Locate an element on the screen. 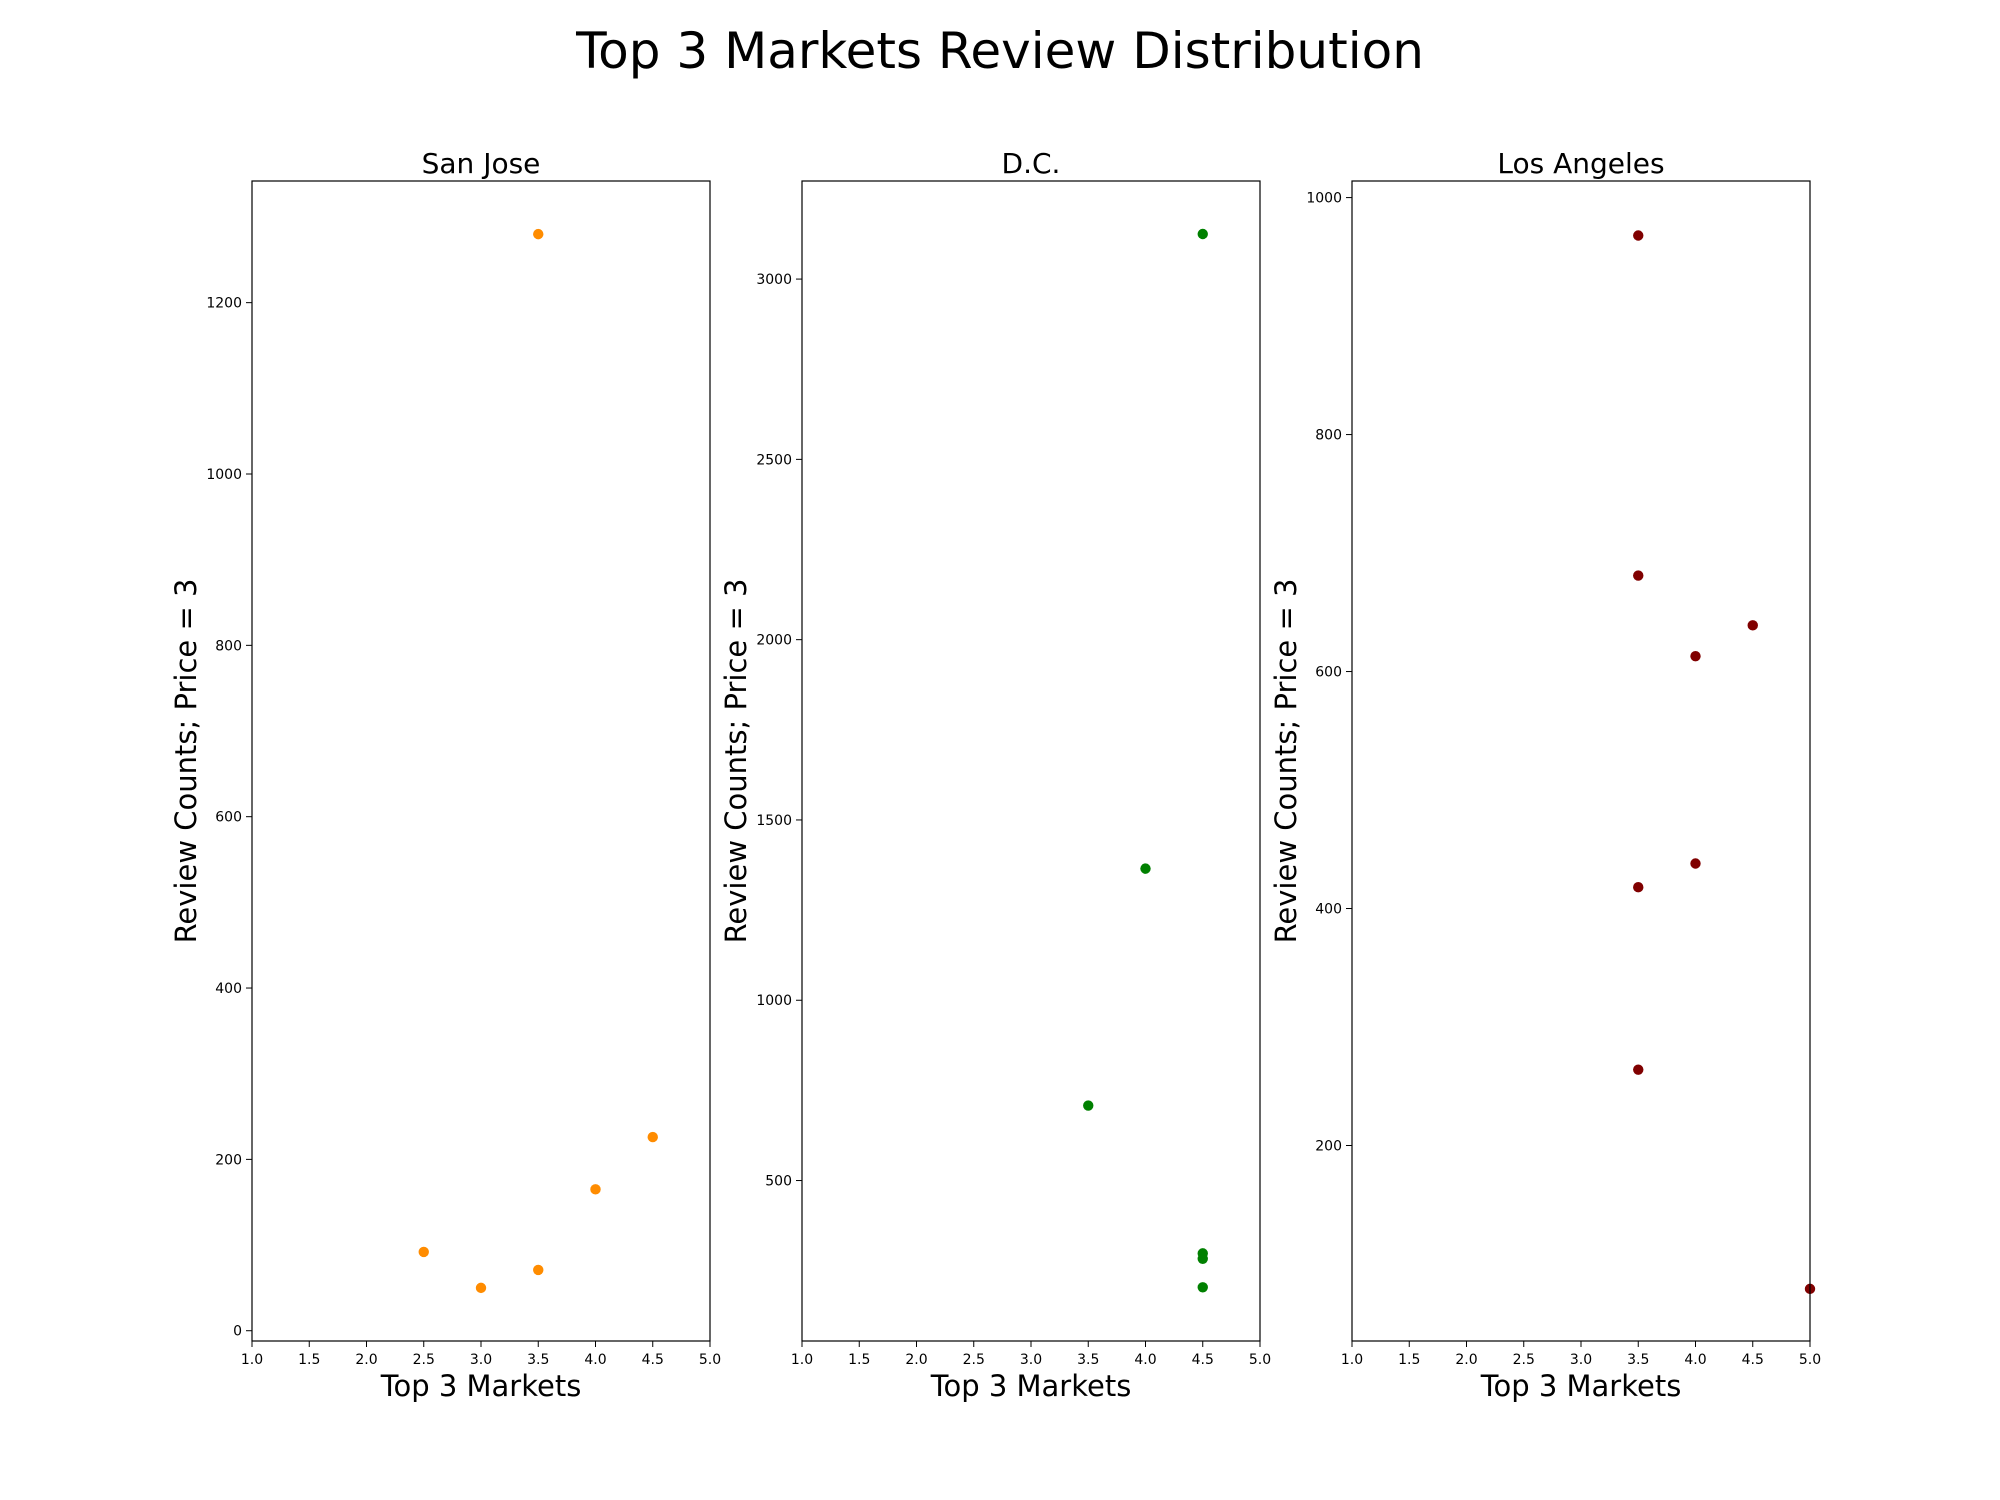  y-tick-label: 2500 is located at coordinates (774, 460).